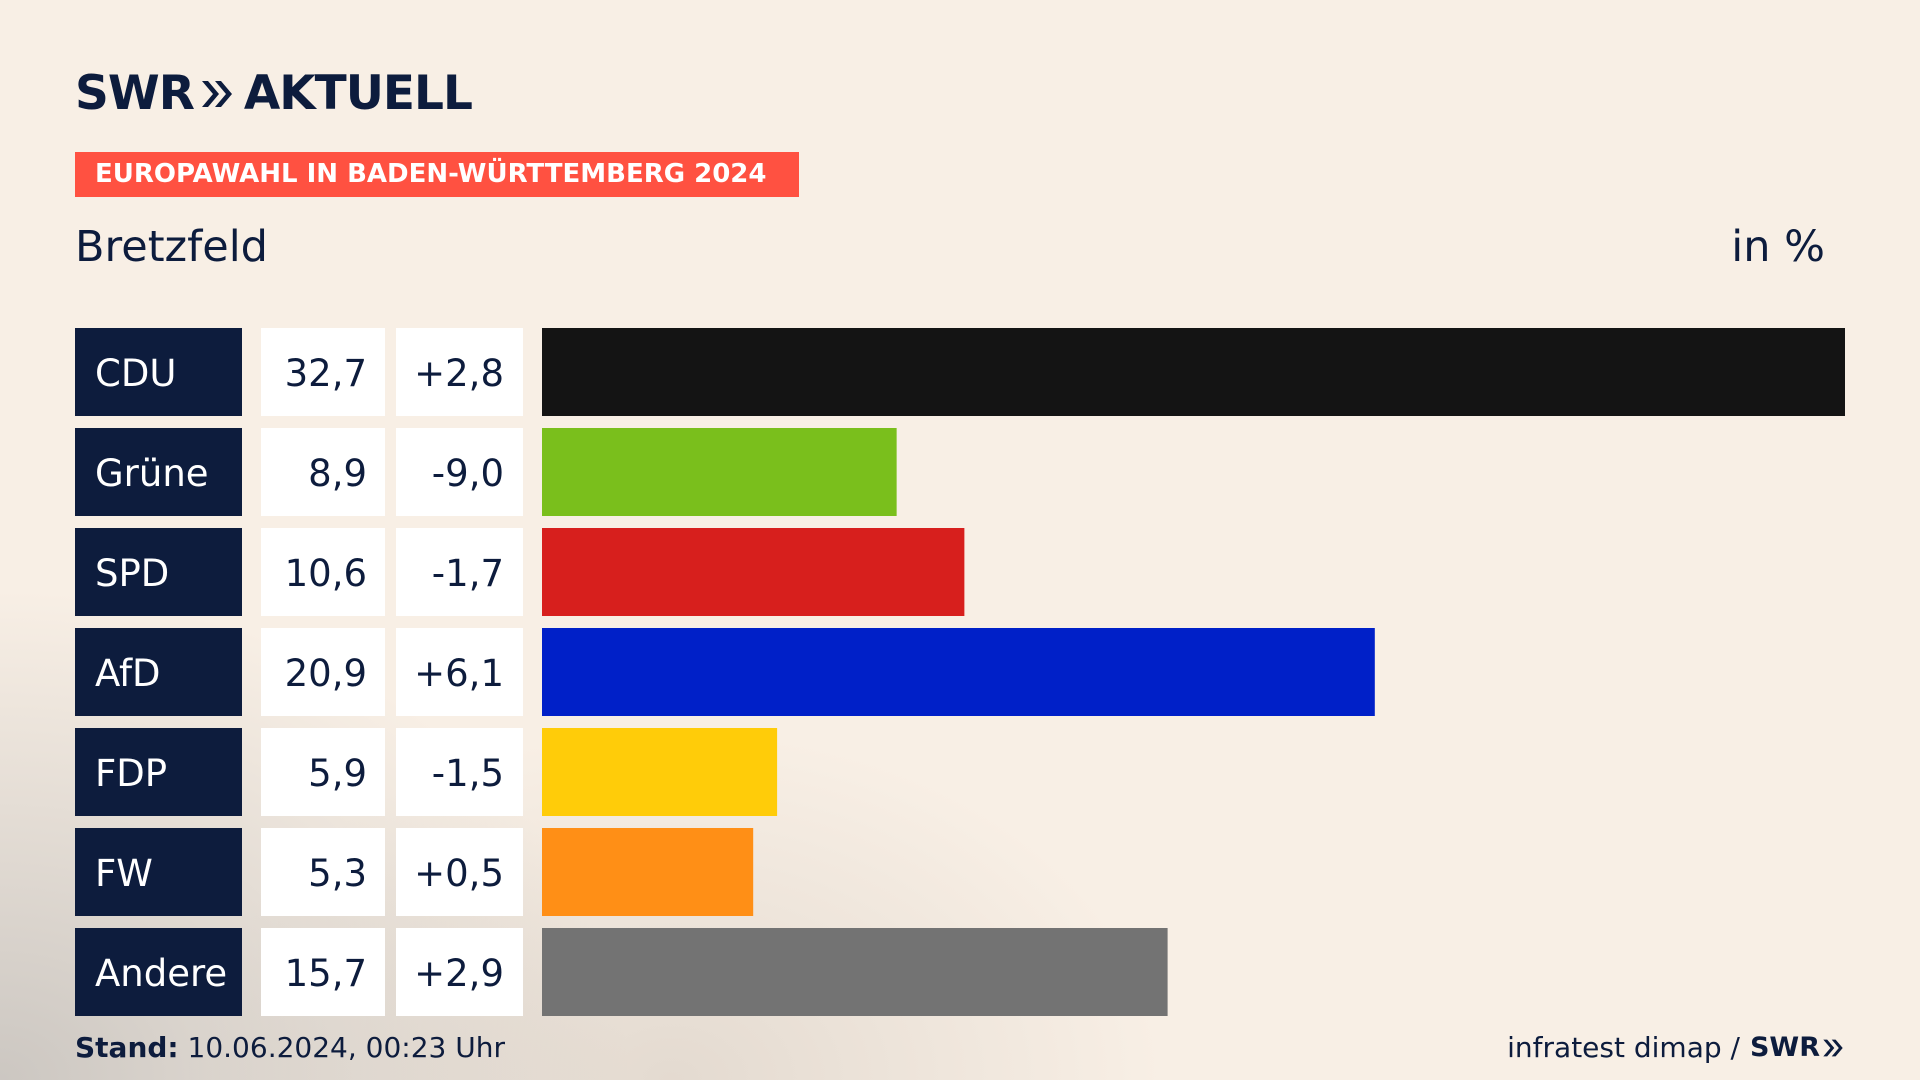  What do you see at coordinates (326, 373) in the screenshot?
I see `value-label: 32,7` at bounding box center [326, 373].